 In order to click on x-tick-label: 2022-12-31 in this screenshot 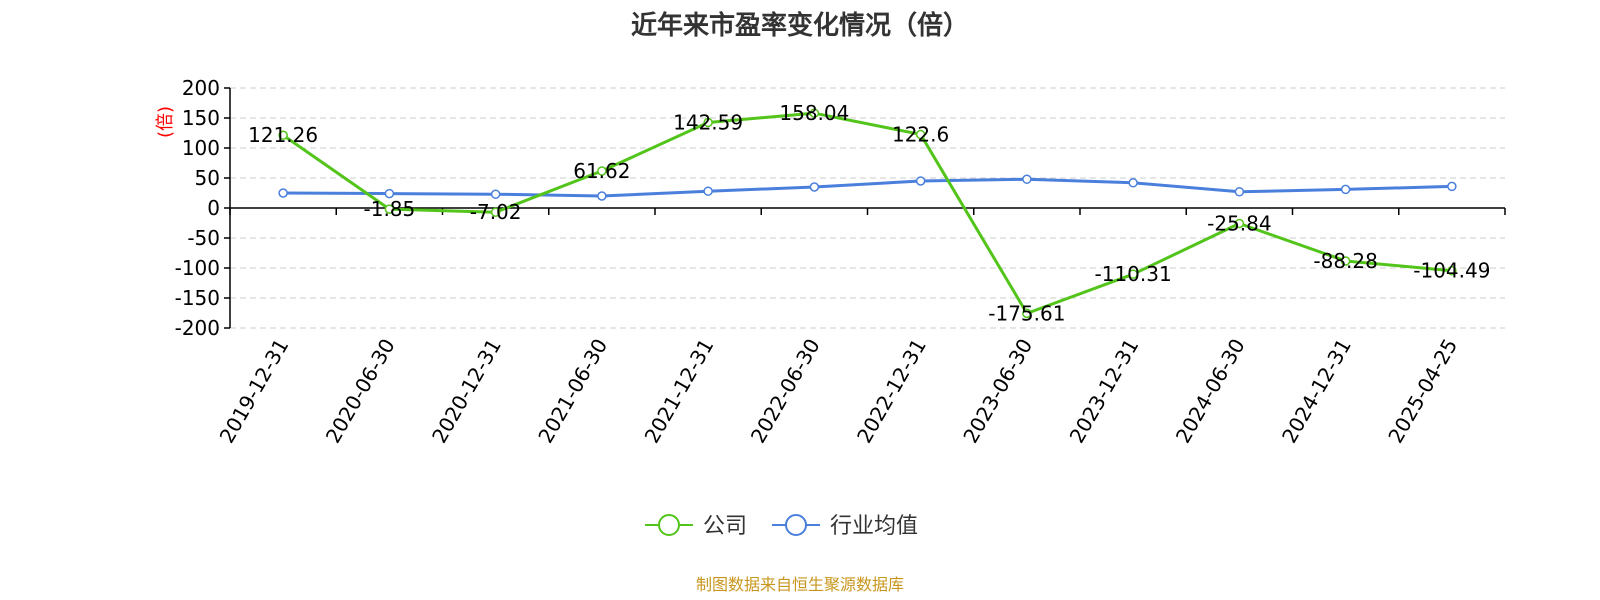, I will do `click(891, 391)`.